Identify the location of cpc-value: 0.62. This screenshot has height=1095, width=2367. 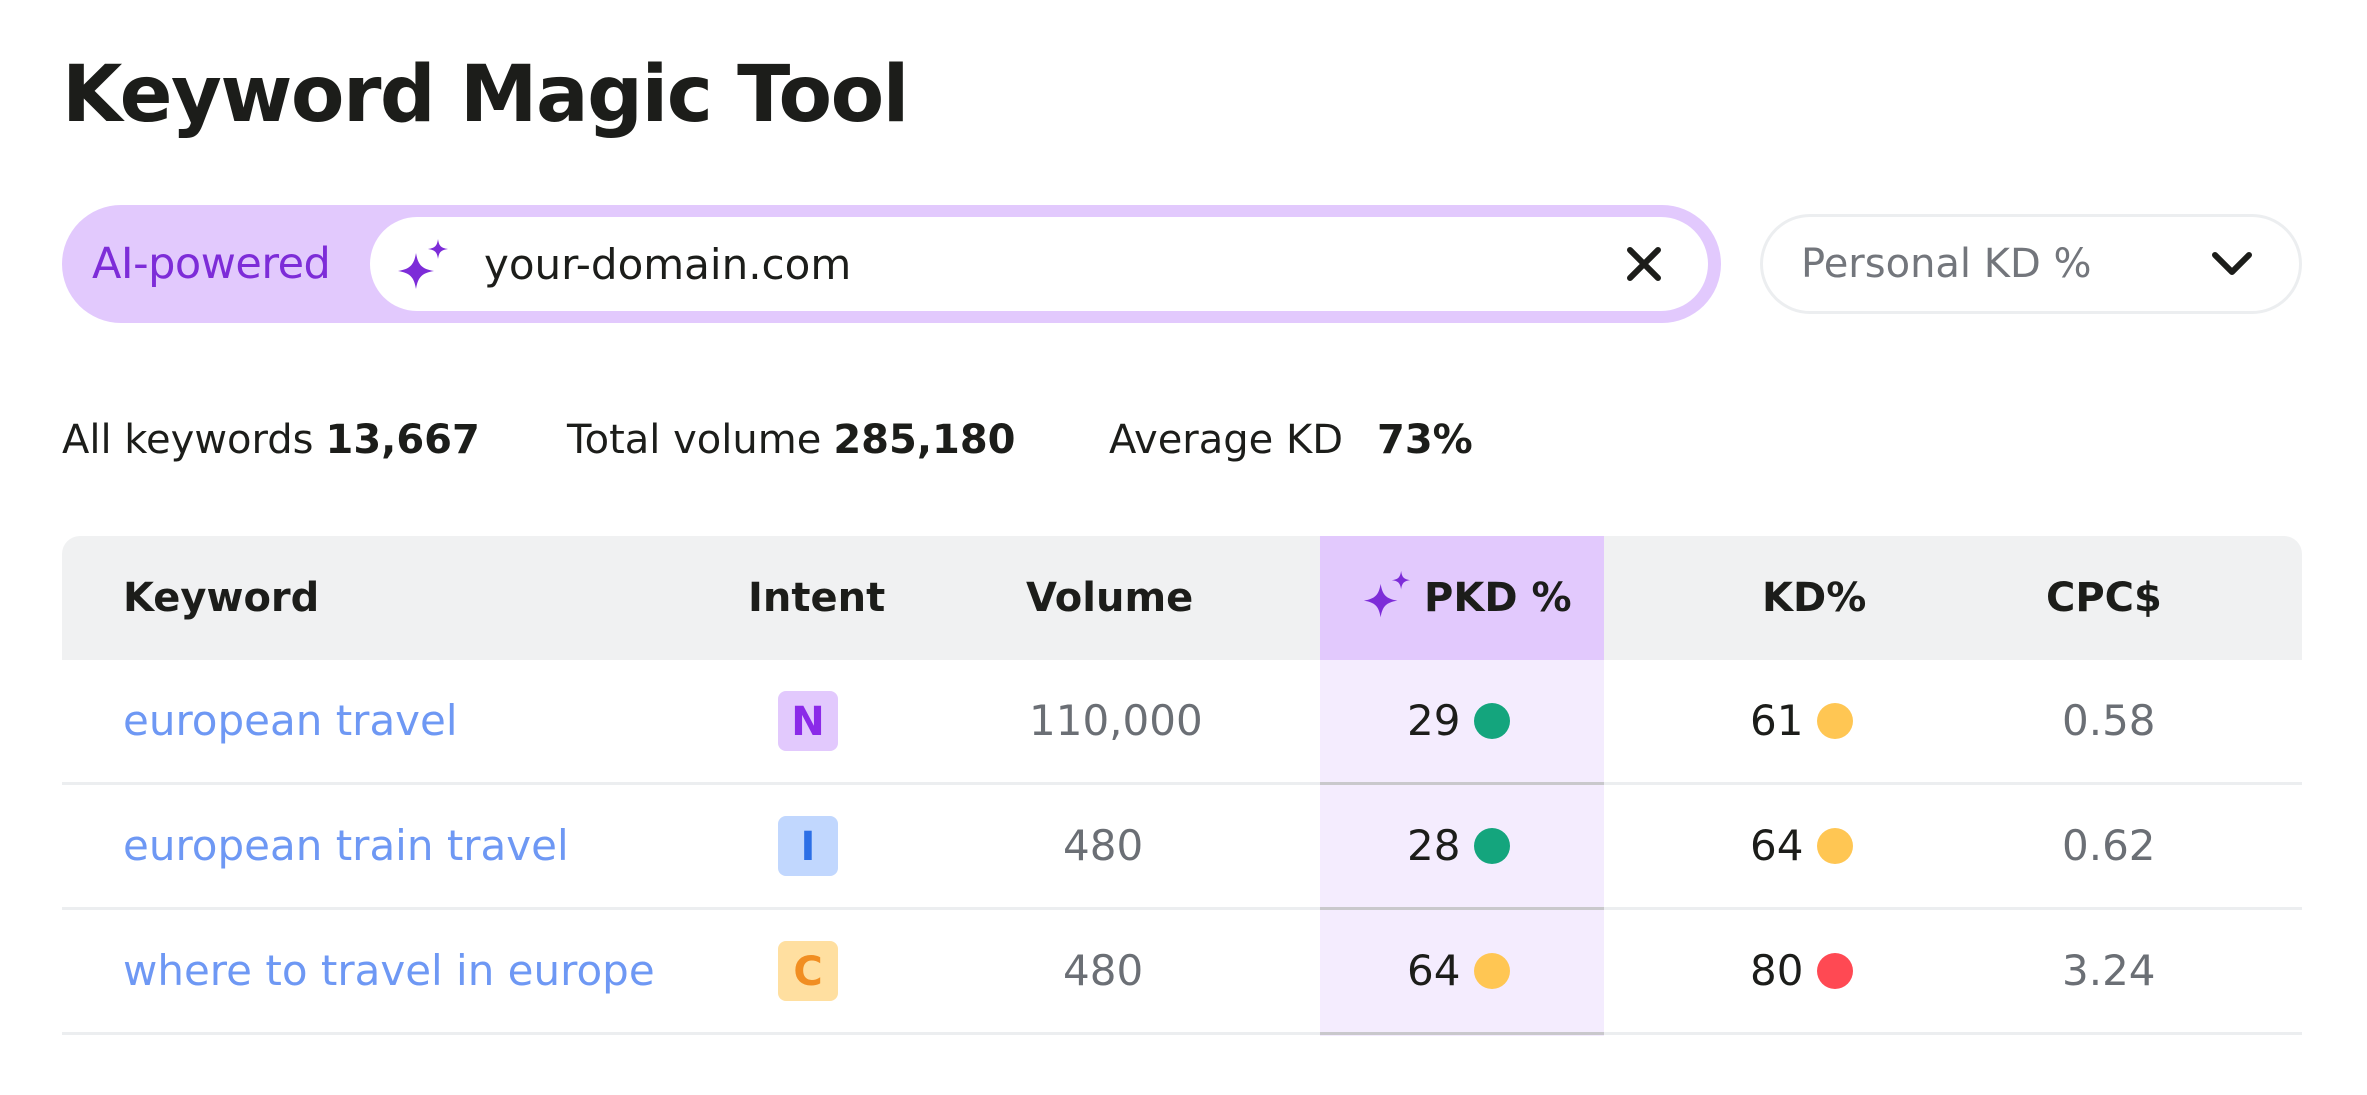
(2109, 845).